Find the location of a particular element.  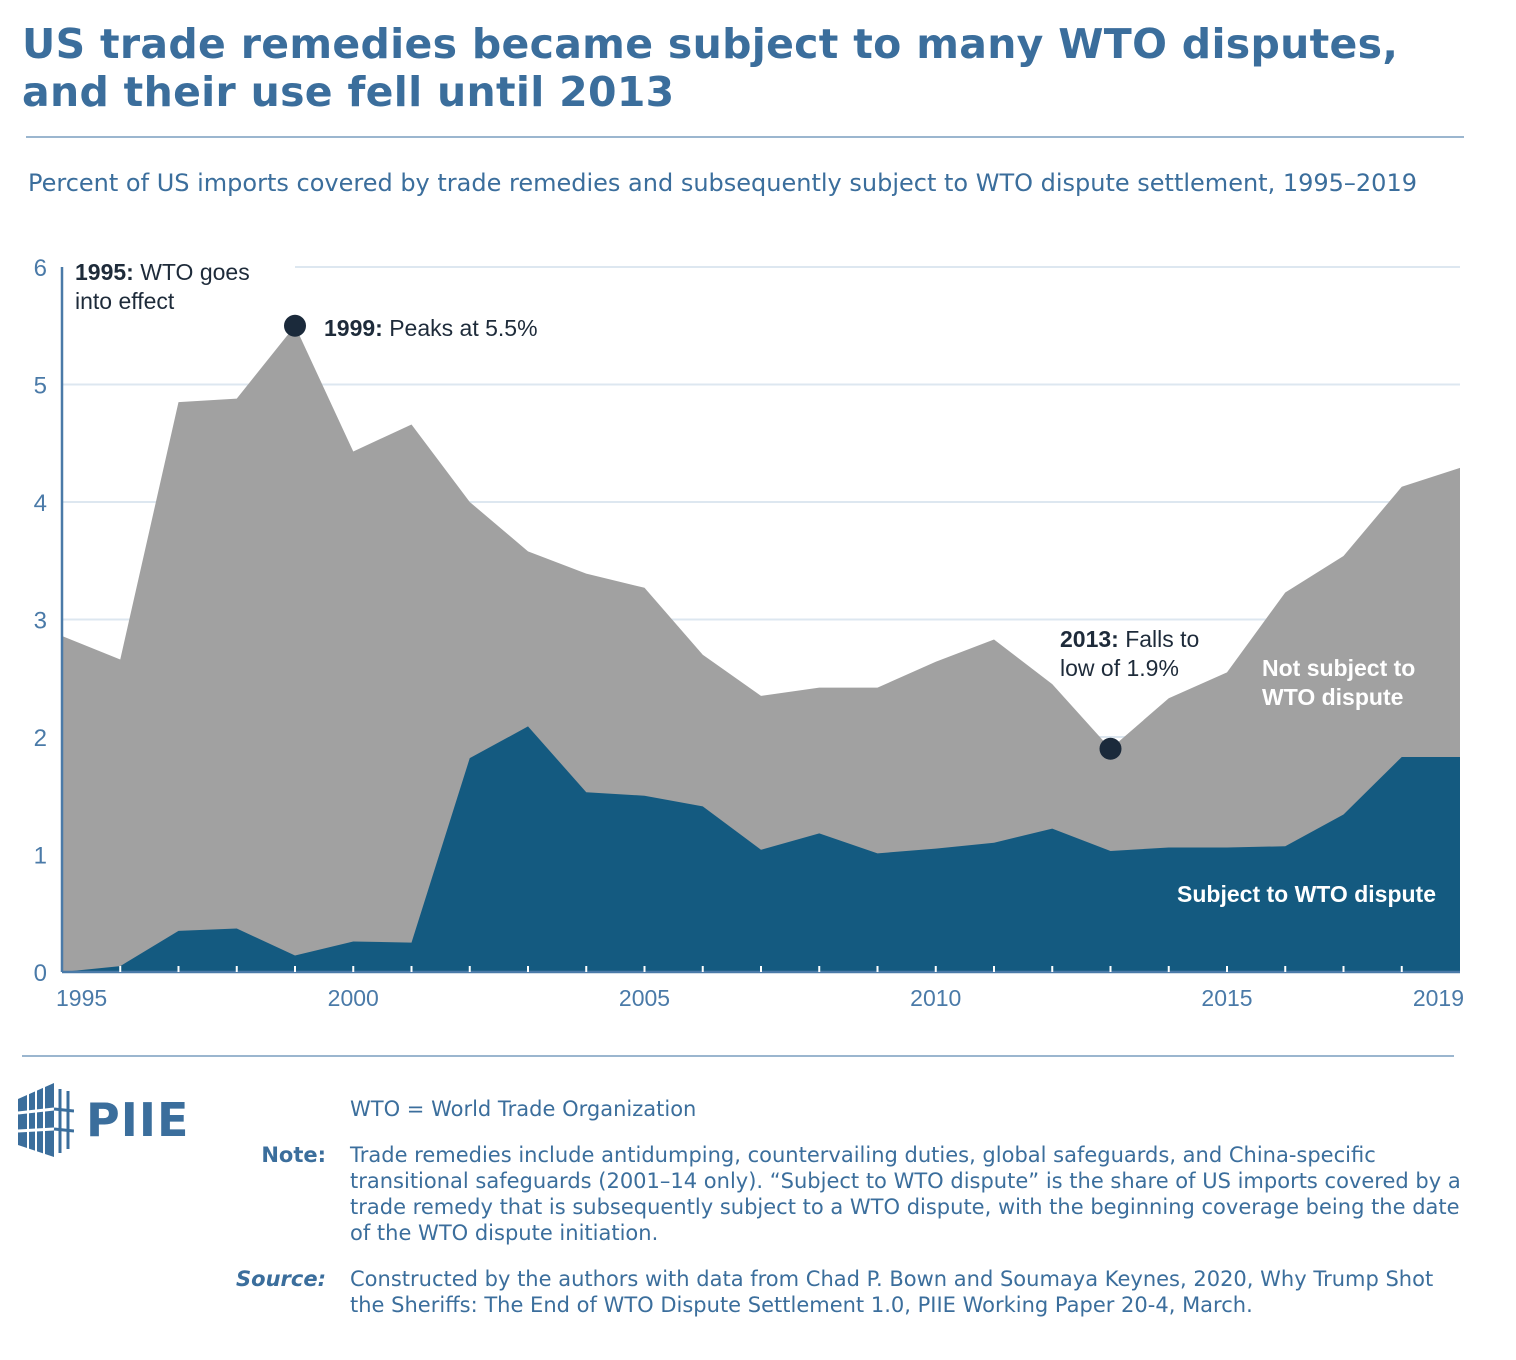

building-logo-icon is located at coordinates (45, 1120).